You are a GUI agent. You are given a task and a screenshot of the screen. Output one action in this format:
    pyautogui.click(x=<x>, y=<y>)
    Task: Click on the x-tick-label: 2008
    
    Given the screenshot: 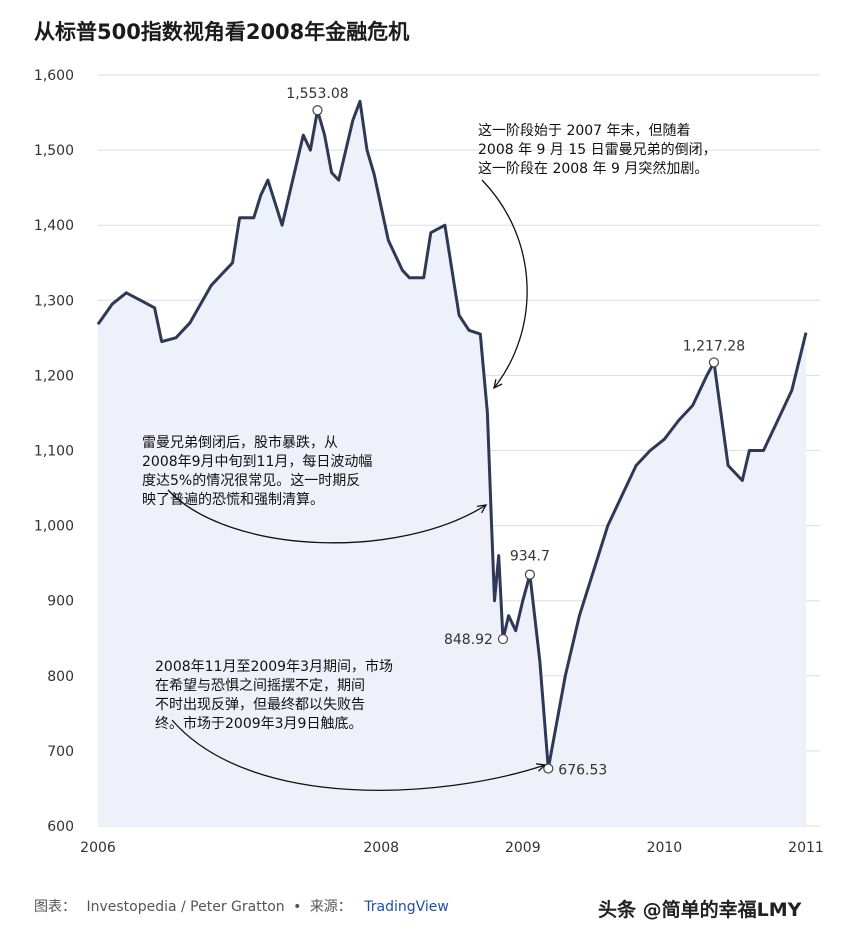 What is the action you would take?
    pyautogui.click(x=381, y=848)
    